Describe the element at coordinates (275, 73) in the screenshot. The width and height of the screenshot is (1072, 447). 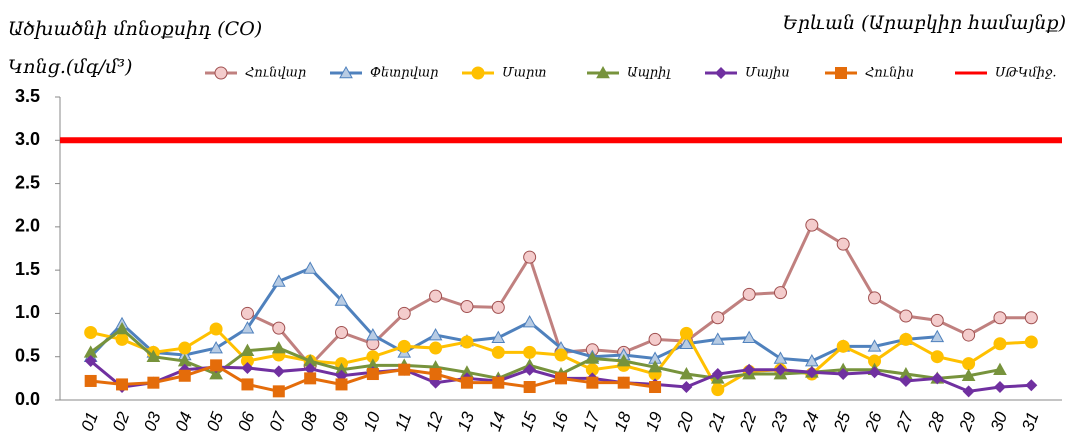
I see `legend-label: Հունվար` at that location.